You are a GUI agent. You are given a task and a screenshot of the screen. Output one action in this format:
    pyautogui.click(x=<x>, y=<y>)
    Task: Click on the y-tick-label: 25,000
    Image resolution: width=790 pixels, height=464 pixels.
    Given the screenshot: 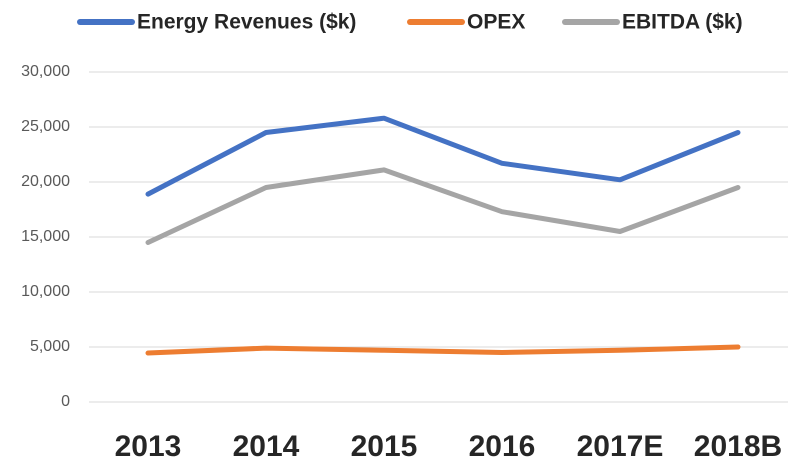 What is the action you would take?
    pyautogui.click(x=45, y=126)
    